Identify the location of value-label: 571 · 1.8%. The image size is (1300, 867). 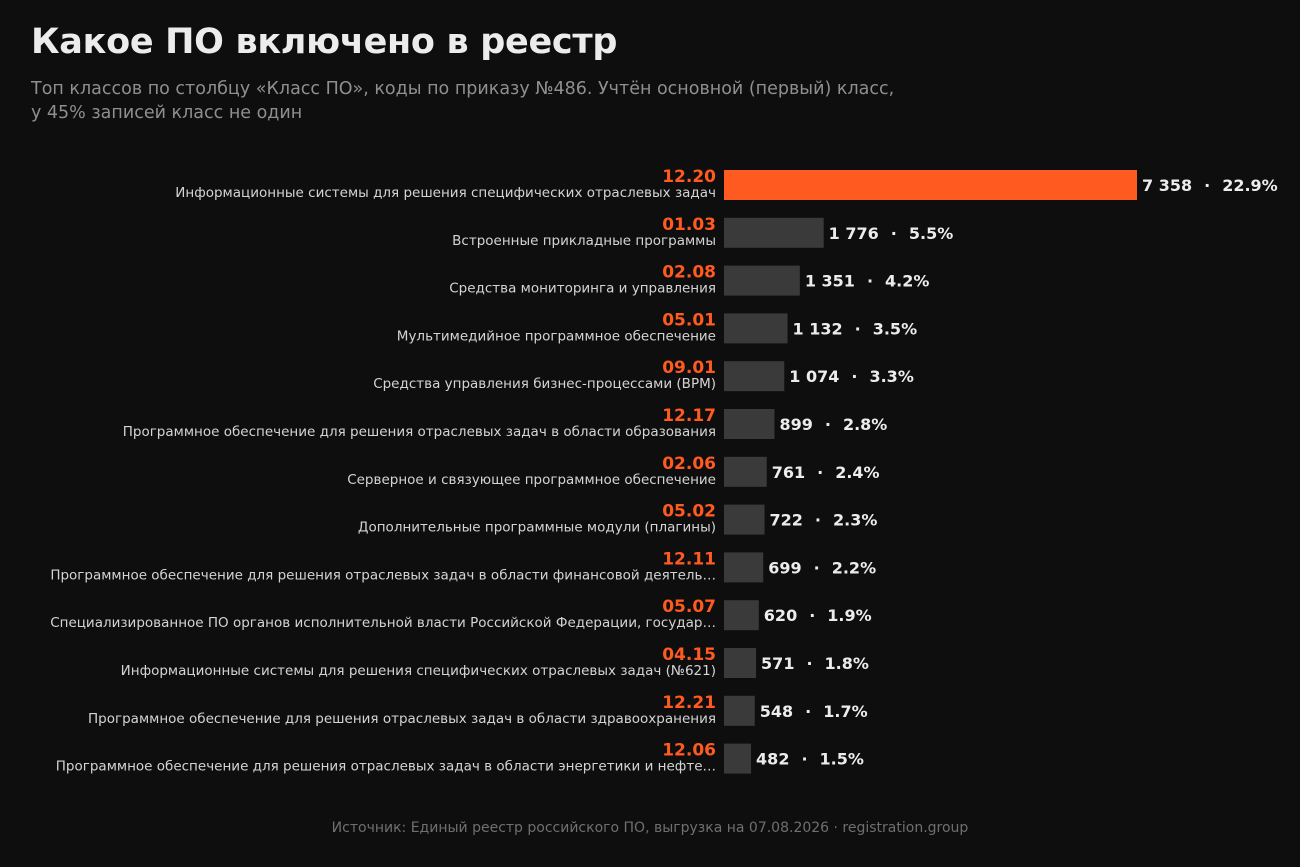
(815, 663).